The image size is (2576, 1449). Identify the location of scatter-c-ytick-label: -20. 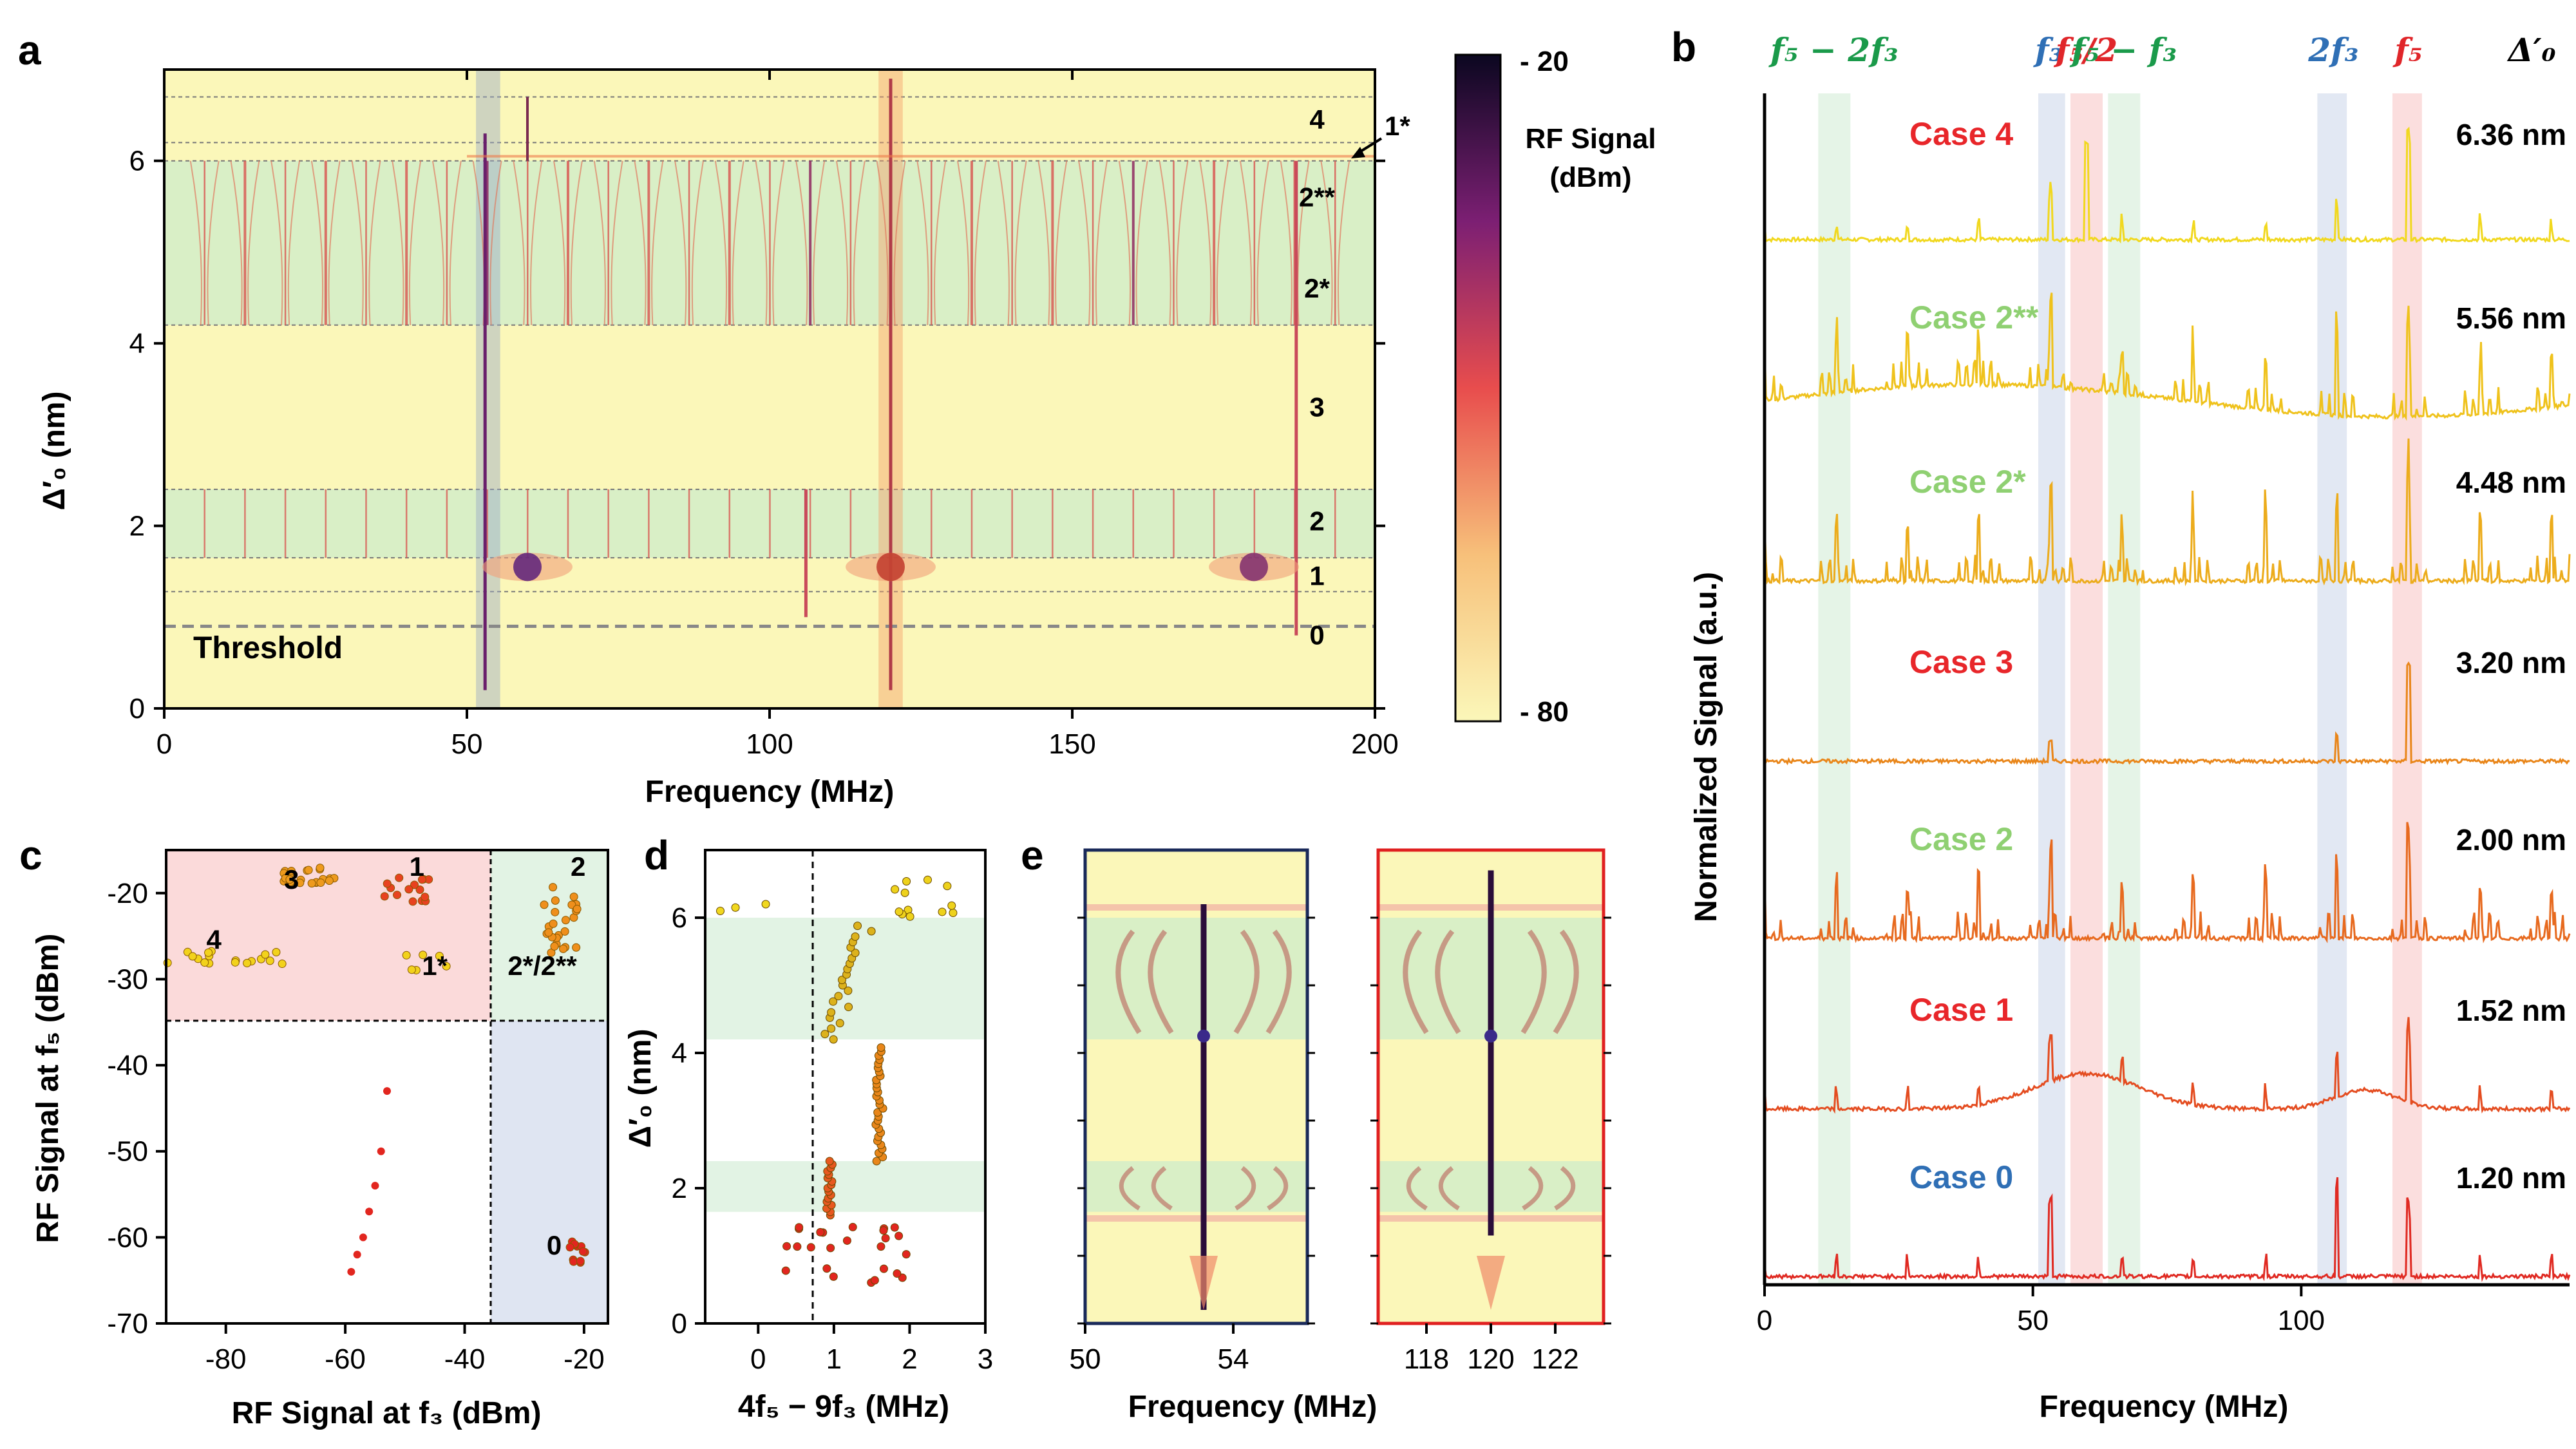
(128, 893).